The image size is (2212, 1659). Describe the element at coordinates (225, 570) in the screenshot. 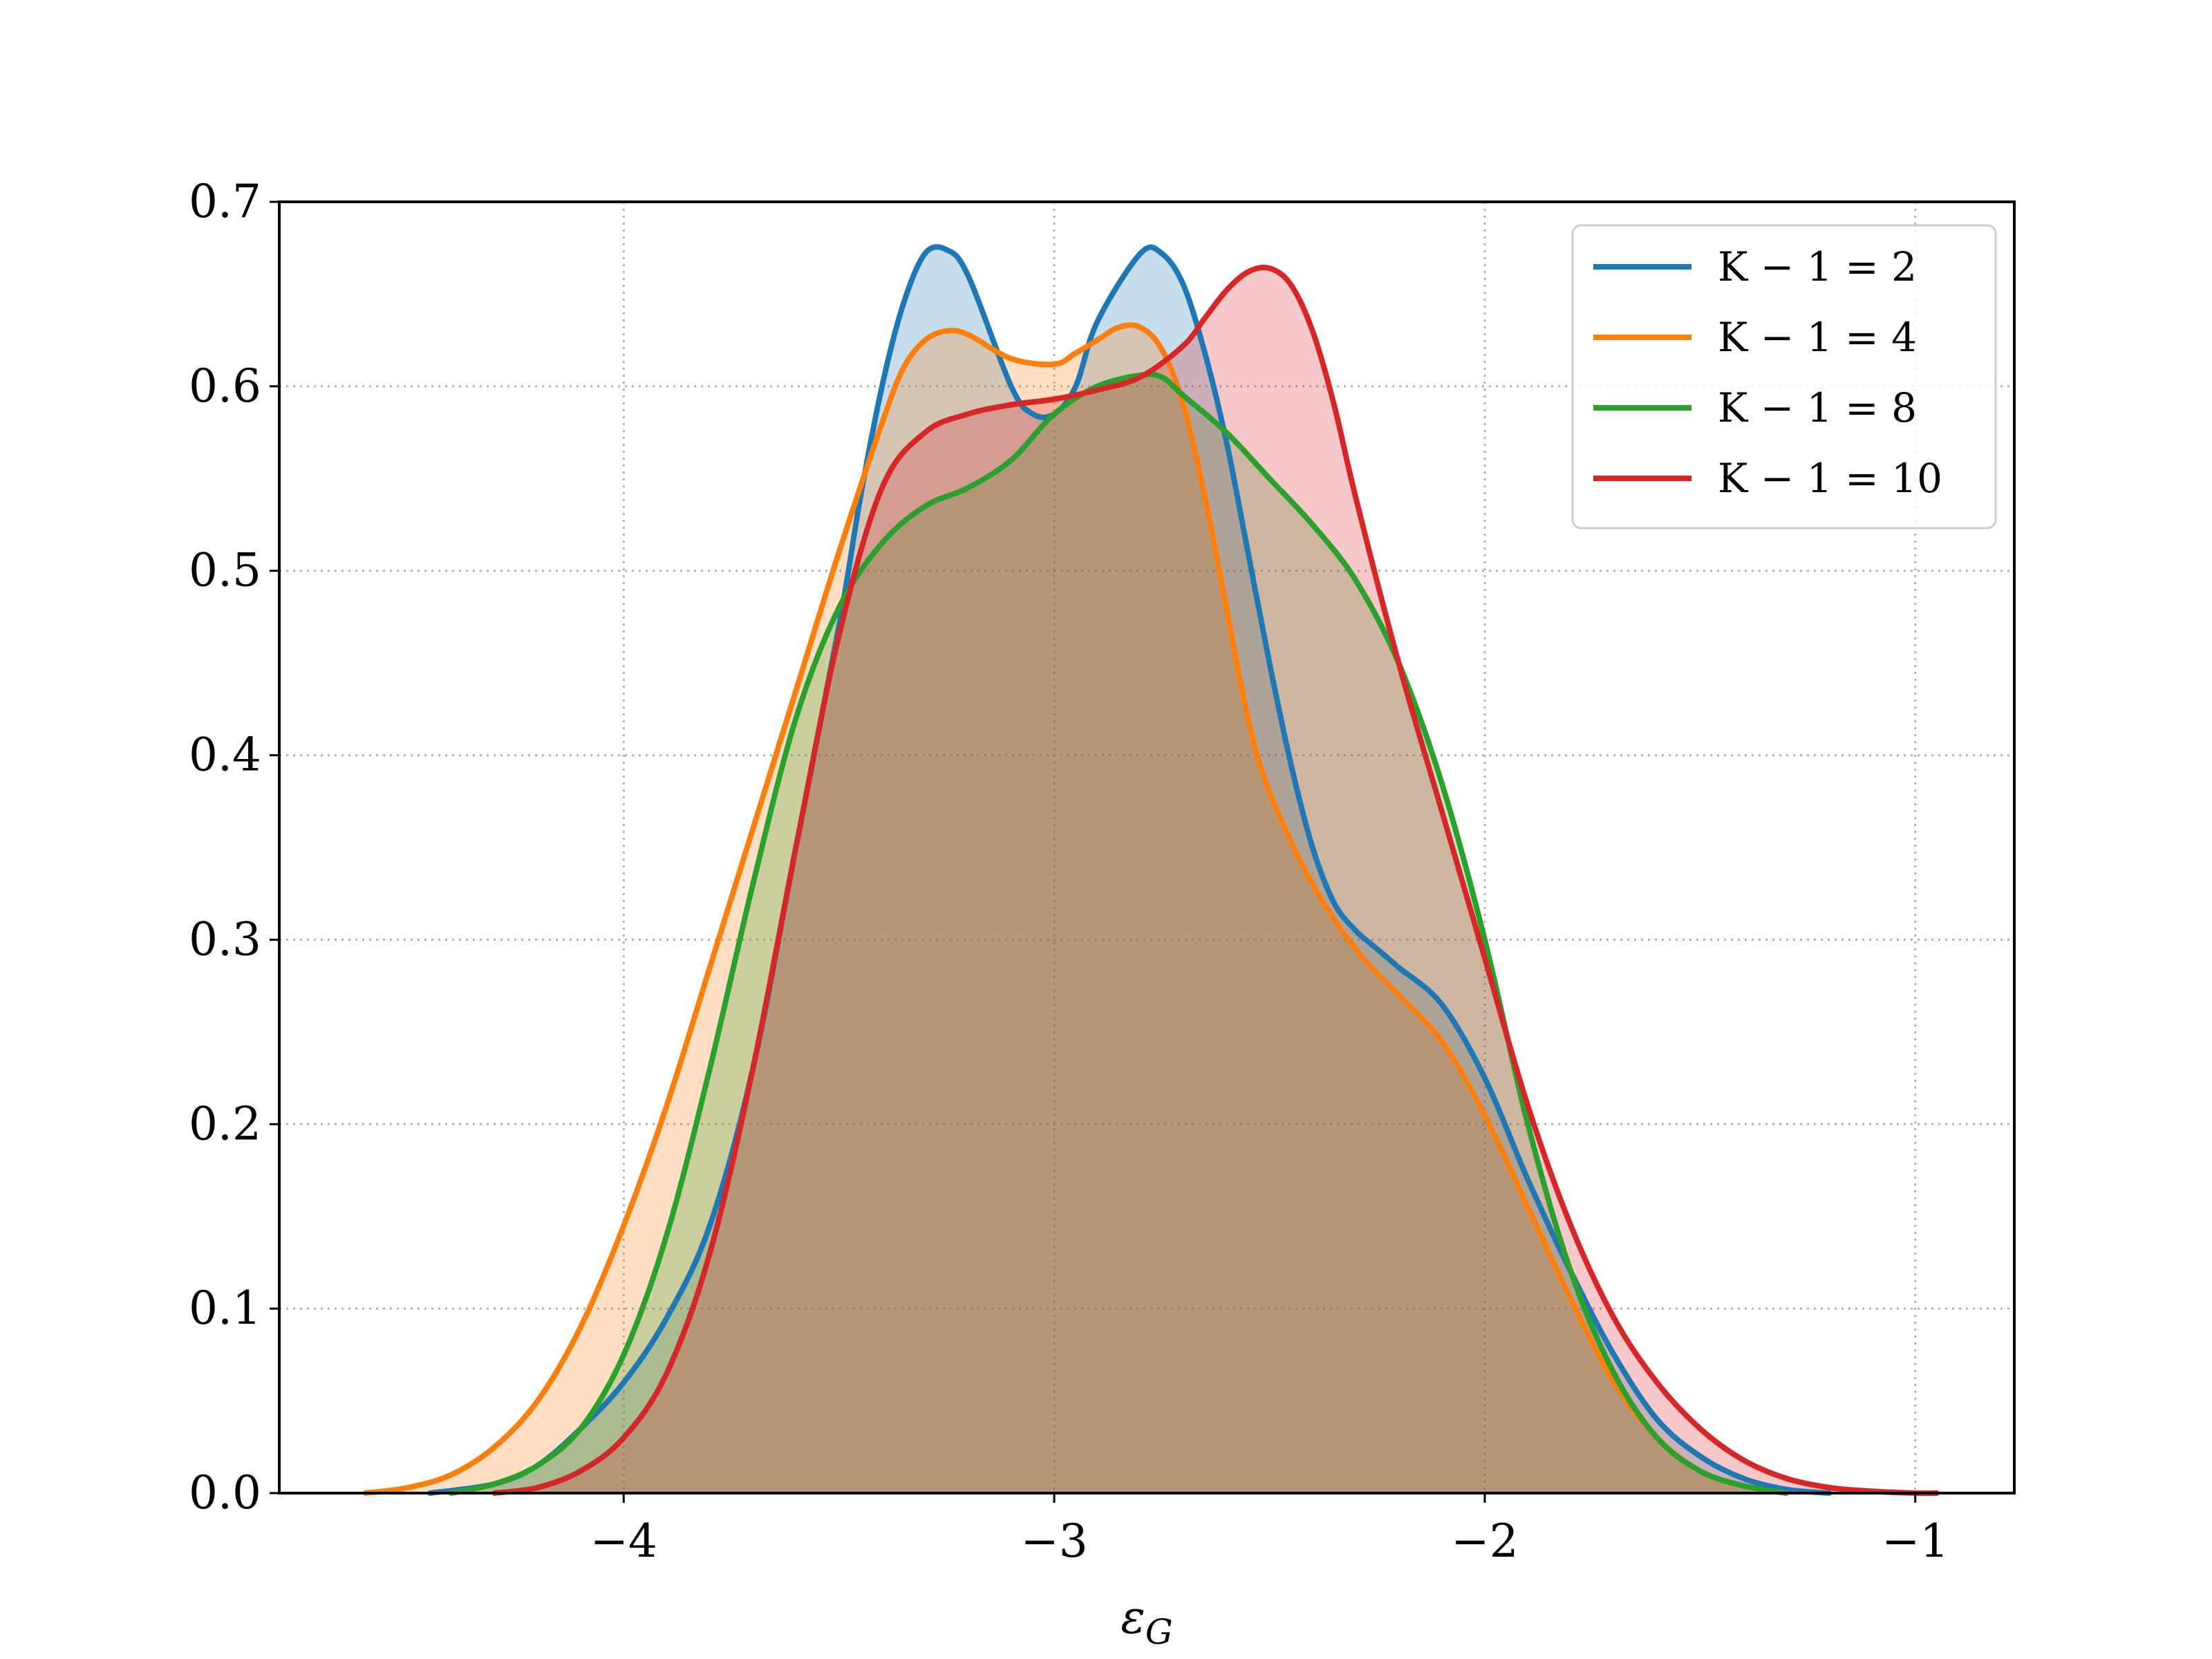

I see `y-tick-label: 0.5` at that location.